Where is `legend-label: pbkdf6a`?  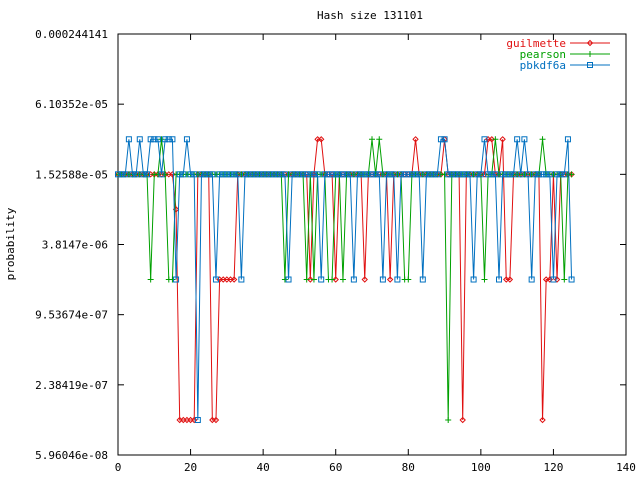
legend-label: pbkdf6a is located at coordinates (543, 65).